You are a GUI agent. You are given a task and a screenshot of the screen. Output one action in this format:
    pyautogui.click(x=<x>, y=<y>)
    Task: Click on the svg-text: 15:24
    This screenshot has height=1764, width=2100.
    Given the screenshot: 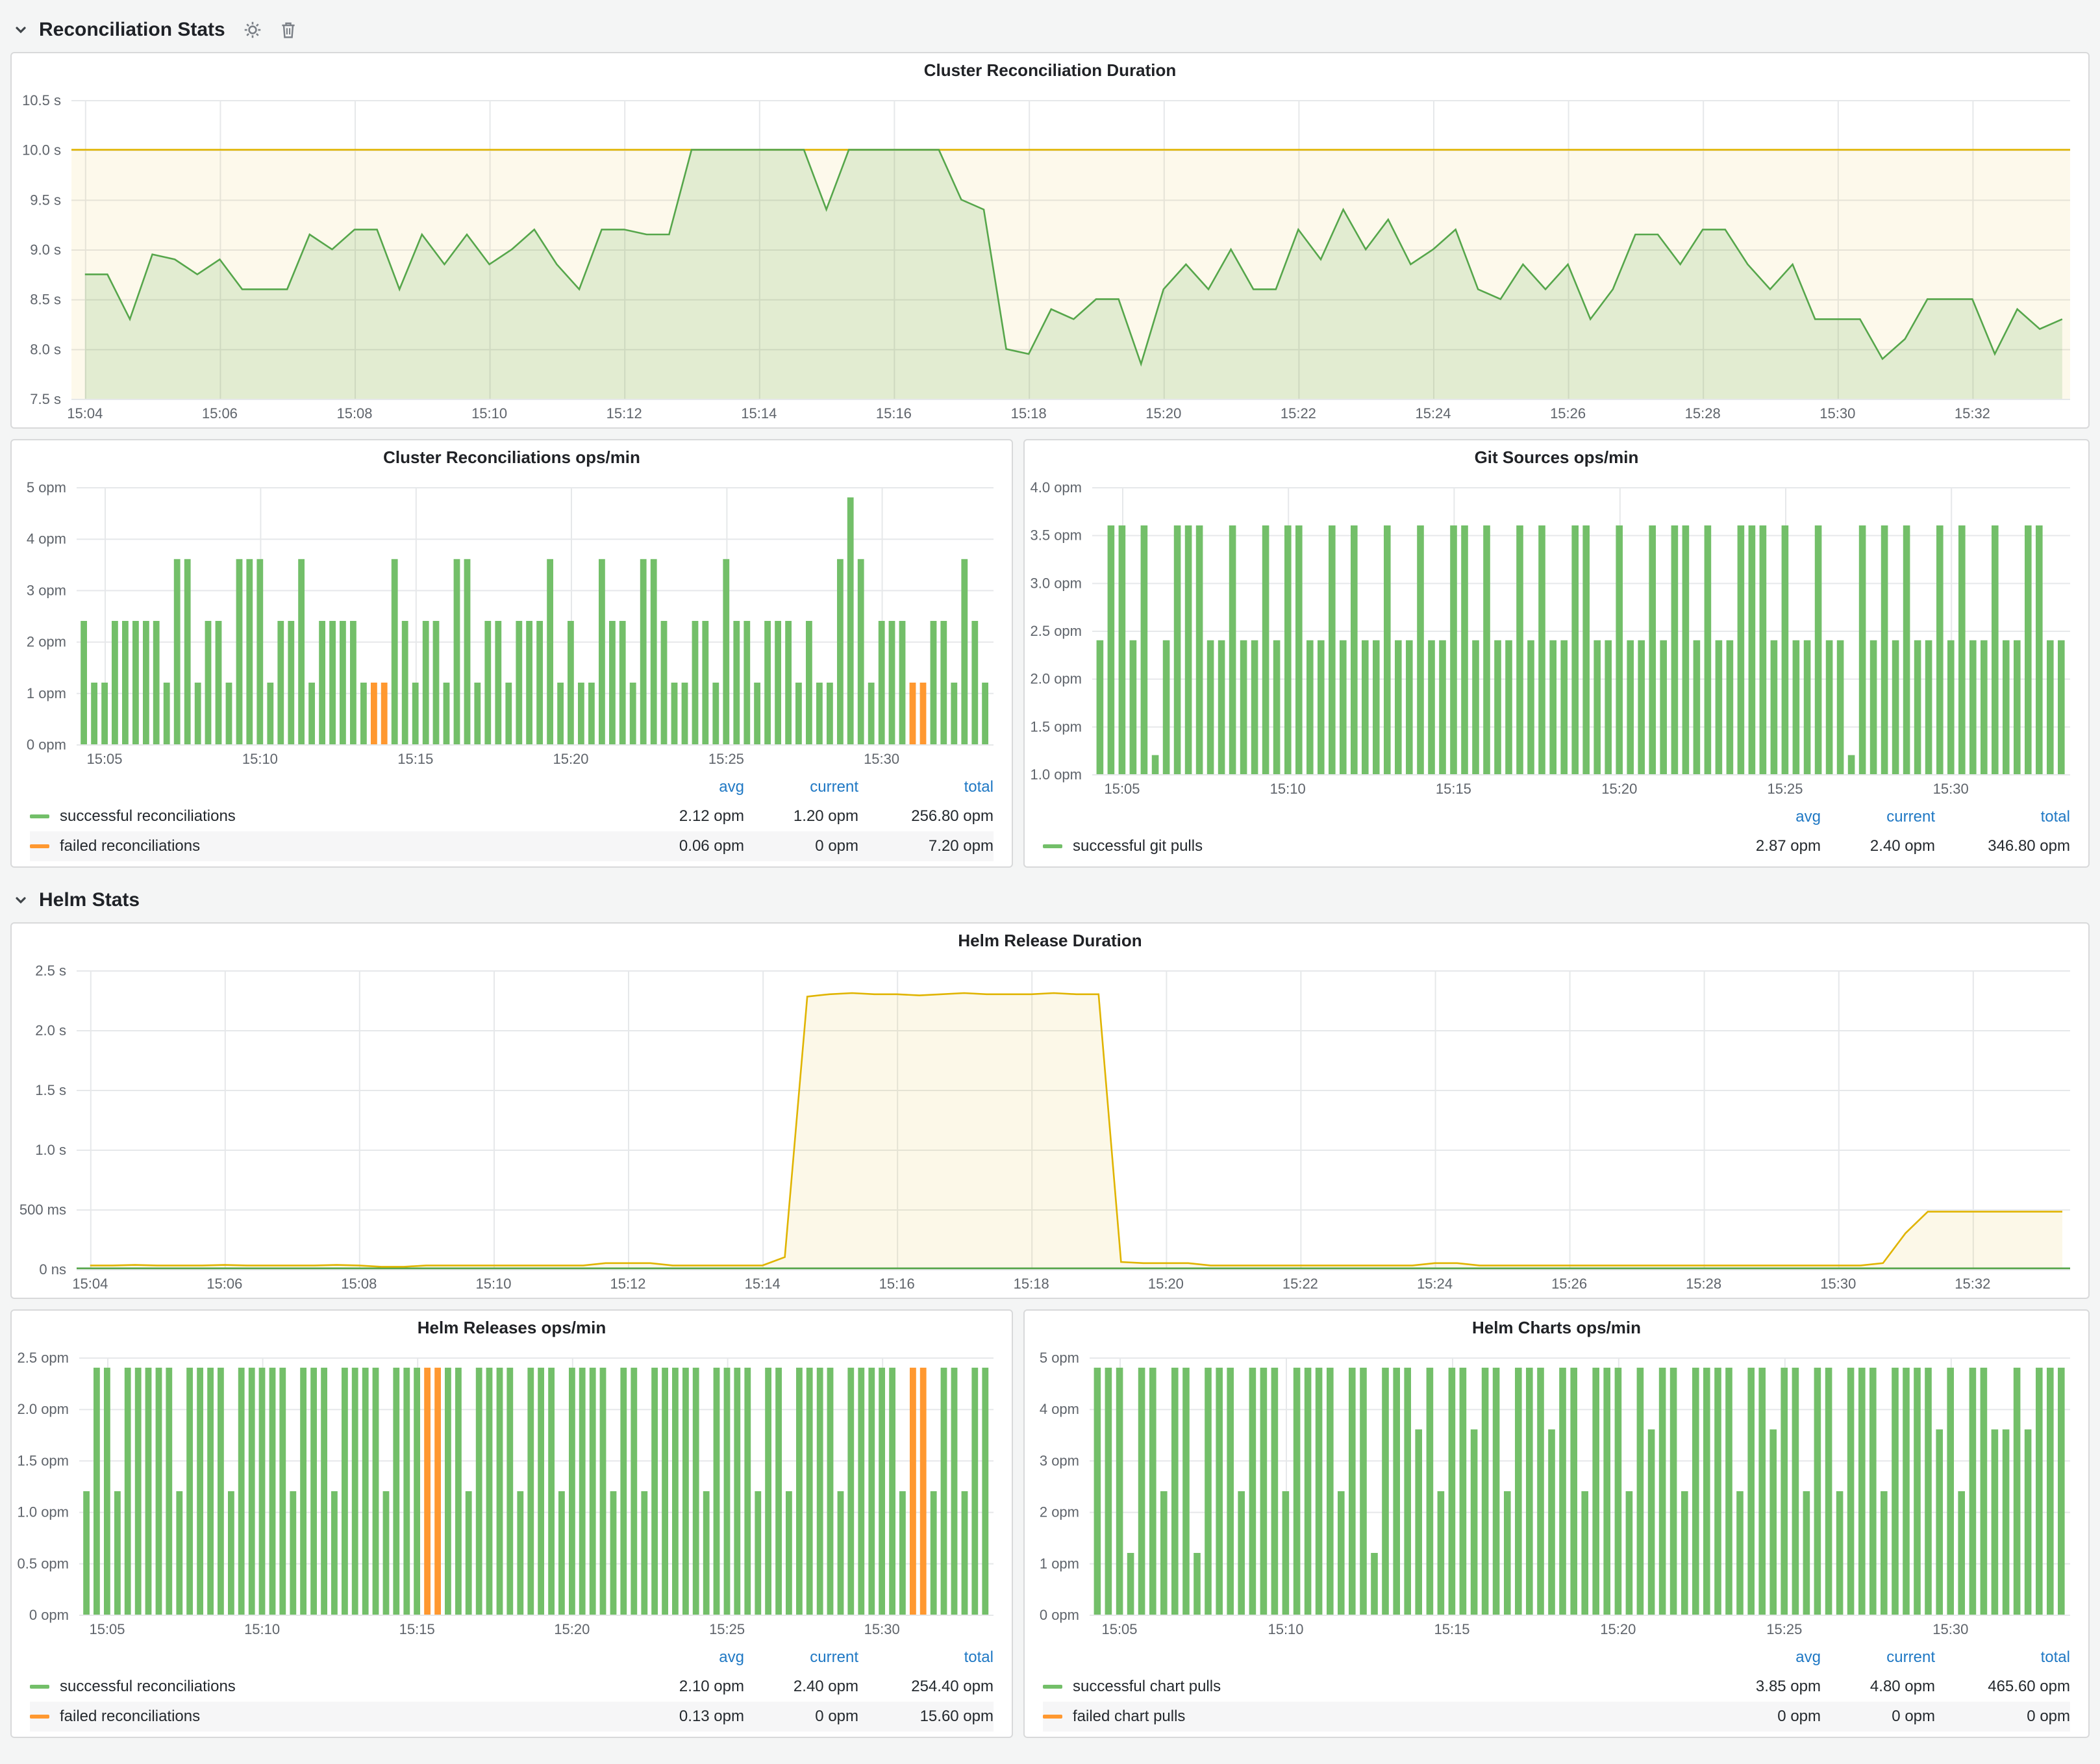 What is the action you would take?
    pyautogui.click(x=1435, y=1284)
    